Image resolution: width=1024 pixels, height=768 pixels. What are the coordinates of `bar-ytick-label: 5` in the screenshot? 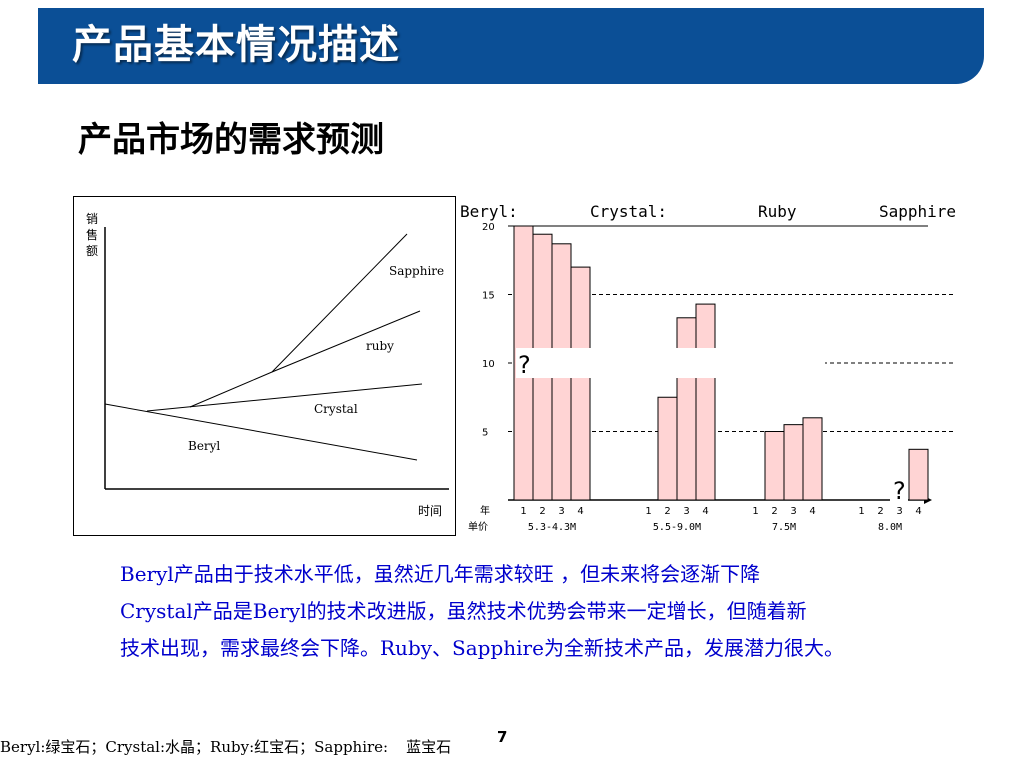 It's located at (485, 433).